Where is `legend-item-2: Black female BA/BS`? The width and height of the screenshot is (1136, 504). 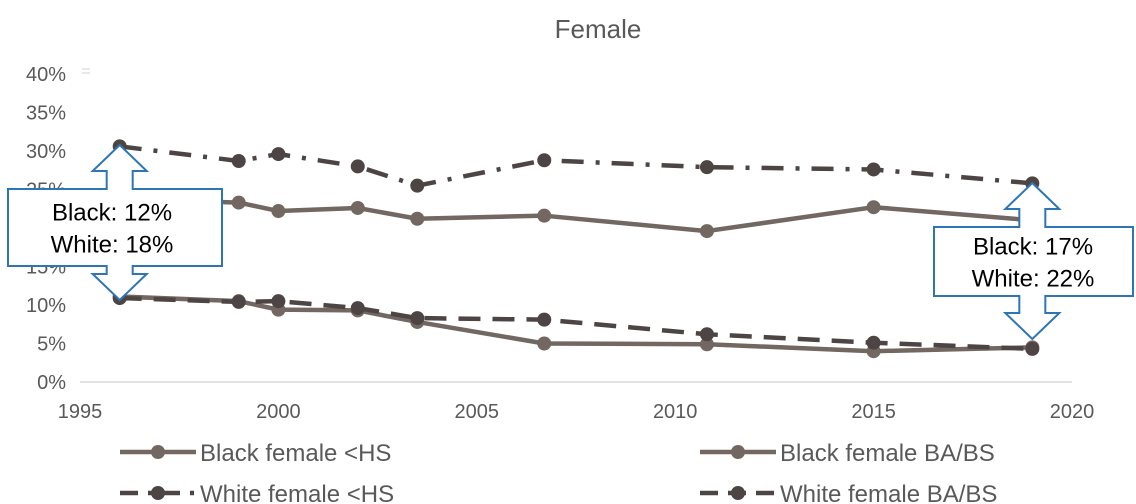
legend-item-2: Black female BA/BS is located at coordinates (847, 453).